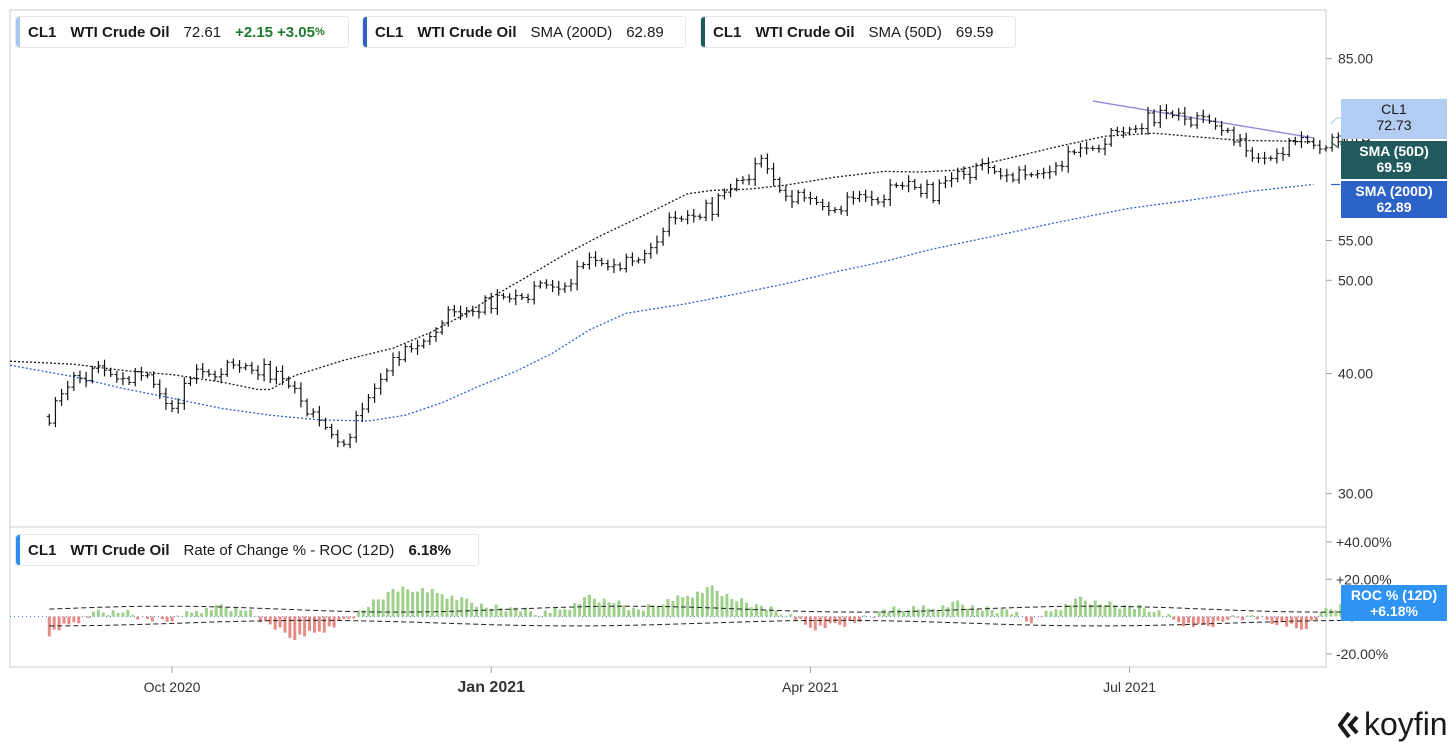 The image size is (1456, 752). What do you see at coordinates (1364, 542) in the screenshot?
I see `roc-tick-label: +40.00%` at bounding box center [1364, 542].